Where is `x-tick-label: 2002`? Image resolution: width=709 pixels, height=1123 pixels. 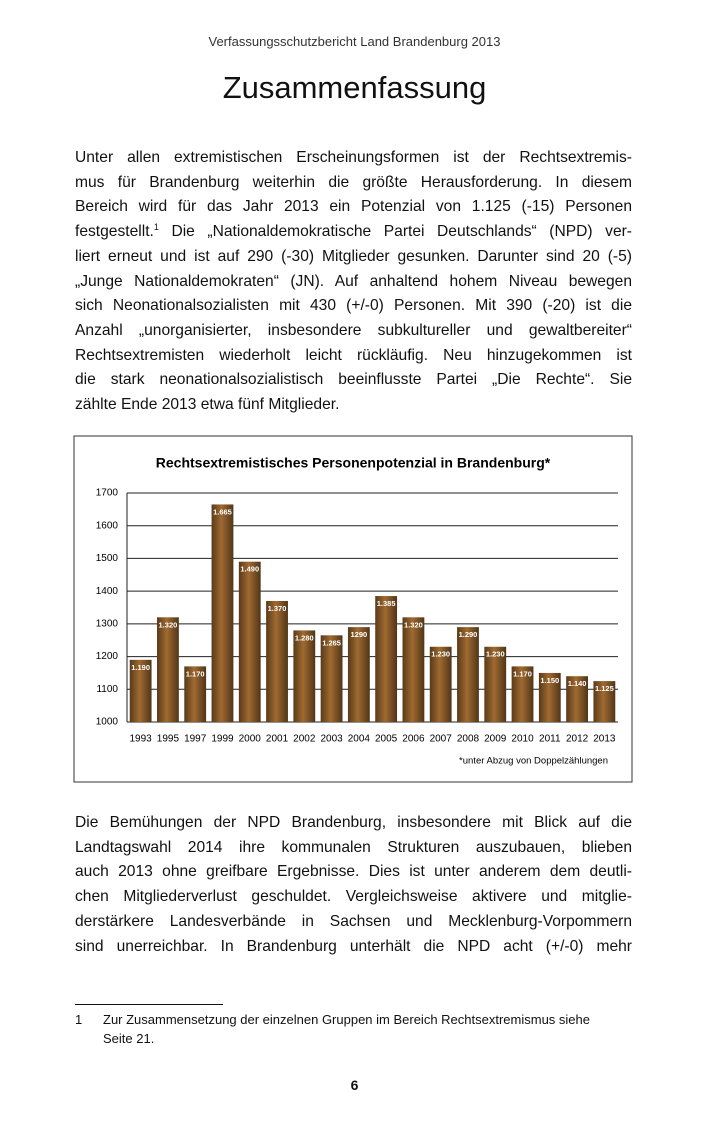
x-tick-label: 2002 is located at coordinates (304, 739).